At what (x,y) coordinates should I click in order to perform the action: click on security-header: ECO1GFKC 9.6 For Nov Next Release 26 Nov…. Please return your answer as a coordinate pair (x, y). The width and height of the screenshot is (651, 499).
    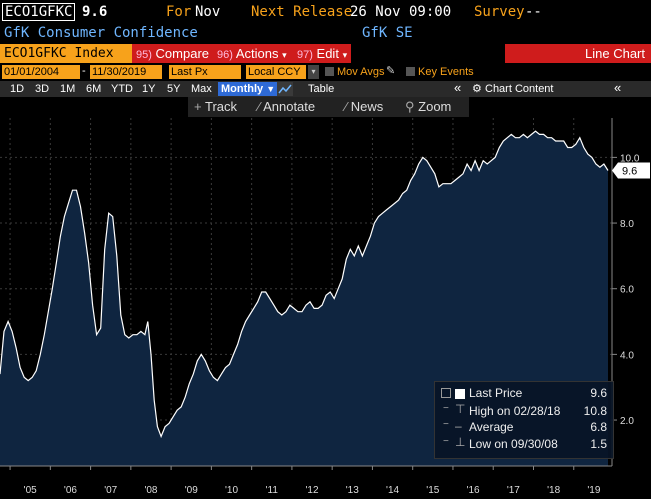
    Looking at the image, I should click on (325, 11).